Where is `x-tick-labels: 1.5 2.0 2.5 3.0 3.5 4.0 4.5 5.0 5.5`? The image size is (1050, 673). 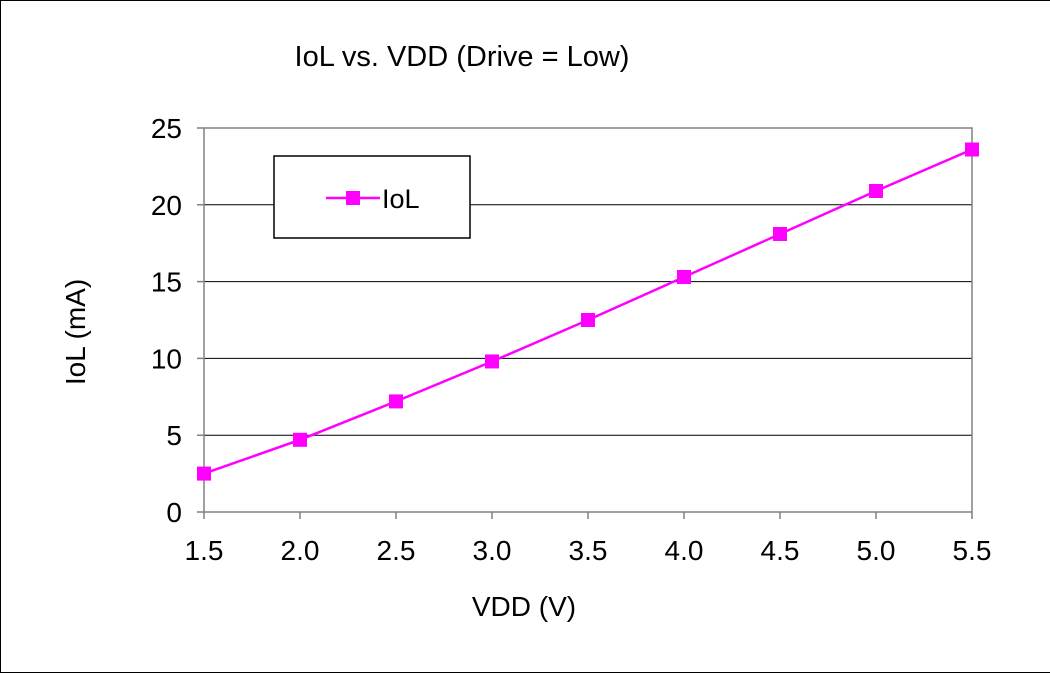 x-tick-labels: 1.5 2.0 2.5 3.0 3.5 4.0 4.5 5.0 5.5 is located at coordinates (588, 550).